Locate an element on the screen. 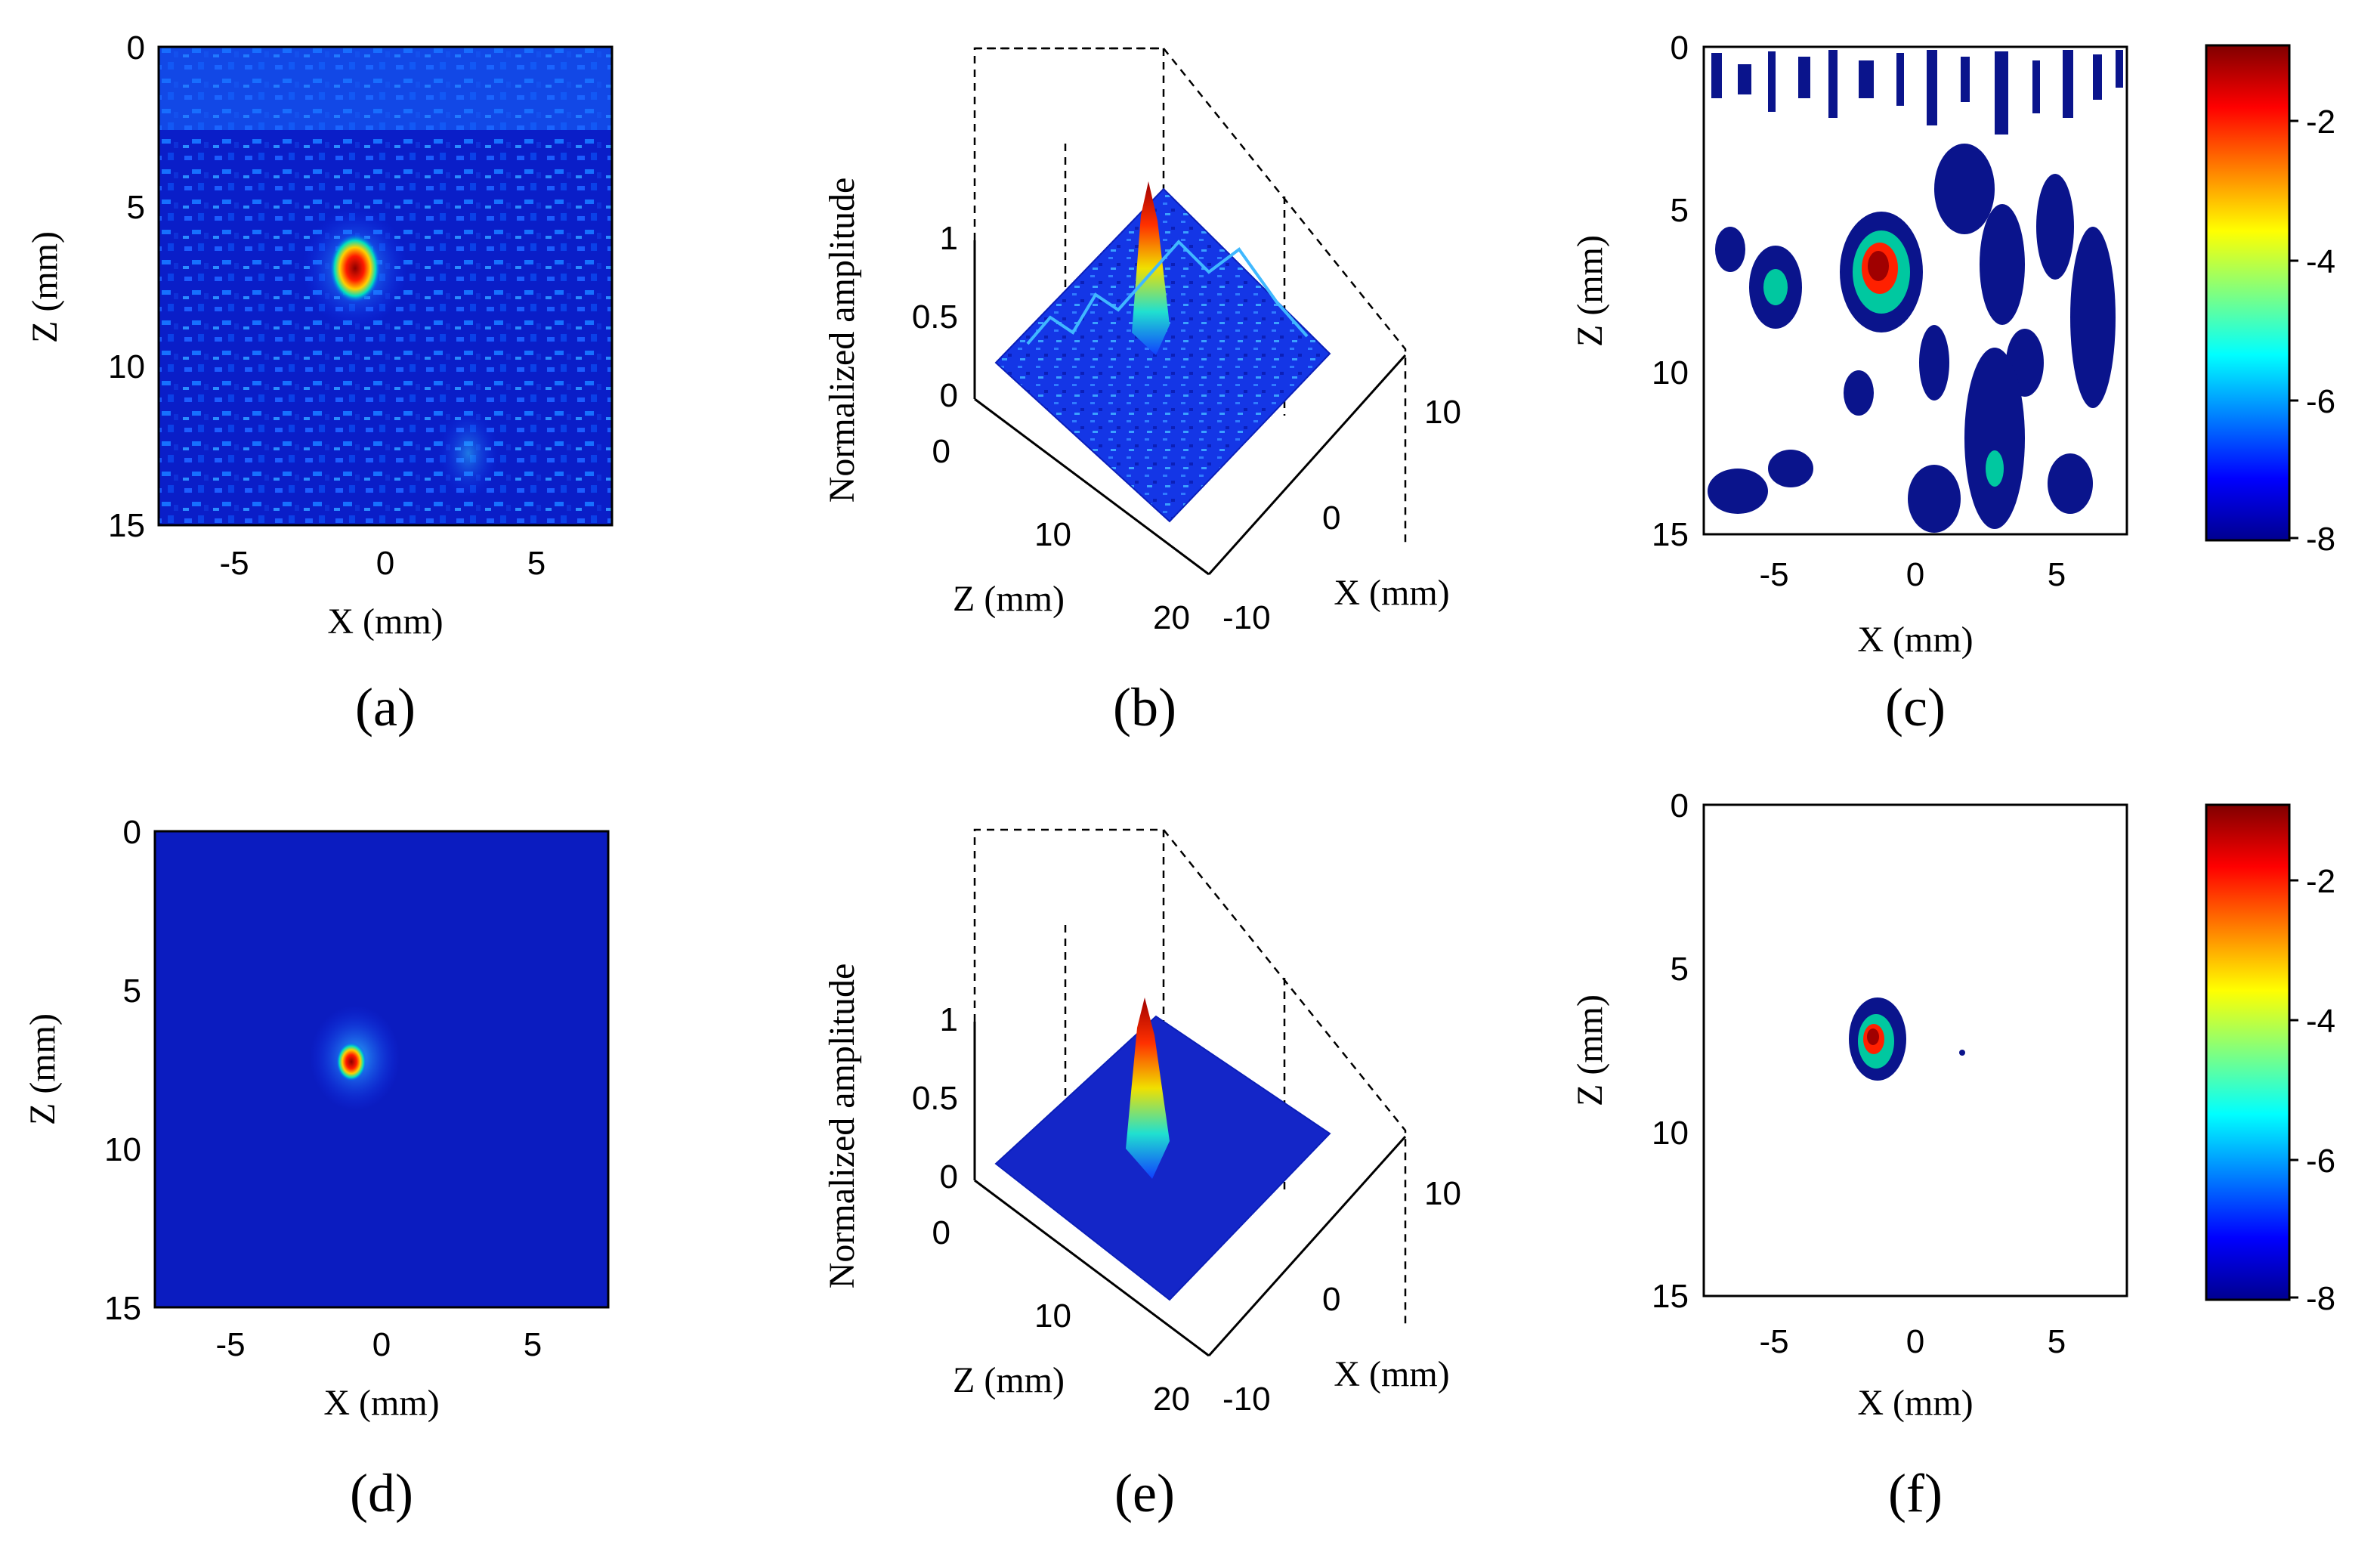  panel-f-cbar-label-1: -4 is located at coordinates (2320, 1021).